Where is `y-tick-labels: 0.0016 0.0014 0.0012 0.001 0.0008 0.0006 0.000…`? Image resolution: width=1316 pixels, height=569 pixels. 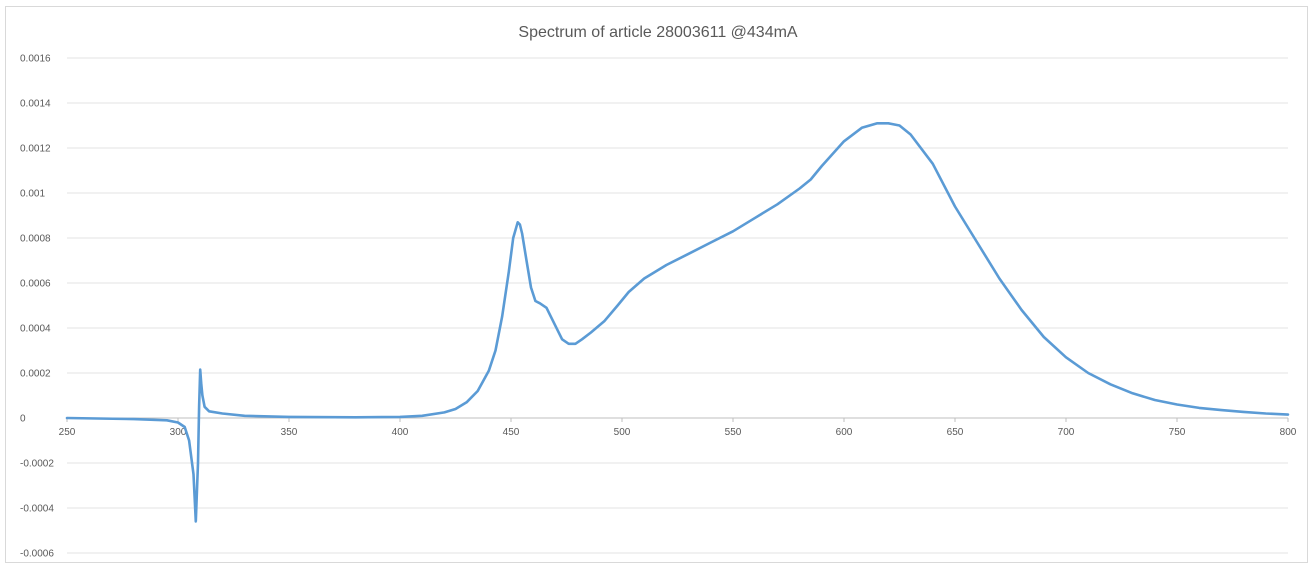 y-tick-labels: 0.0016 0.0014 0.0012 0.001 0.0008 0.0006 0.000… is located at coordinates (37, 307).